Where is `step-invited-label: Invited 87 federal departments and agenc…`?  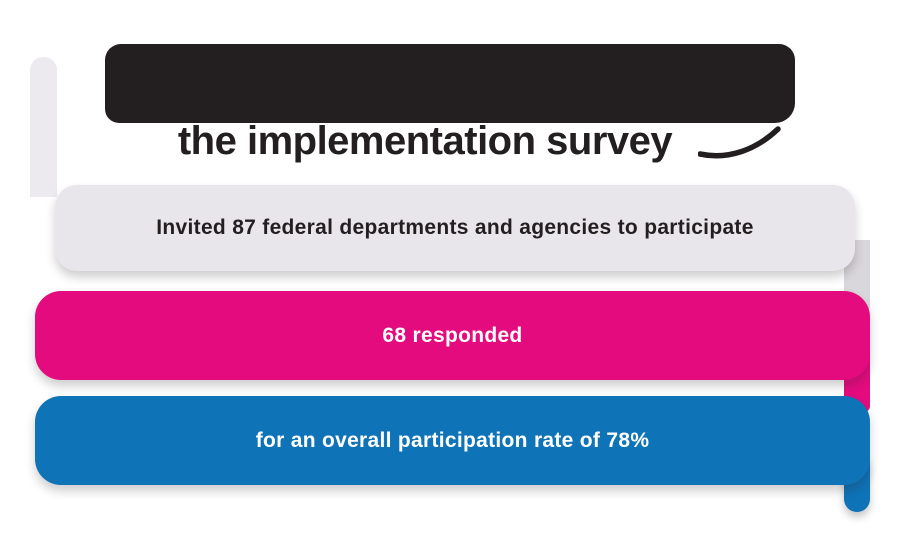 step-invited-label: Invited 87 federal departments and agenc… is located at coordinates (455, 227).